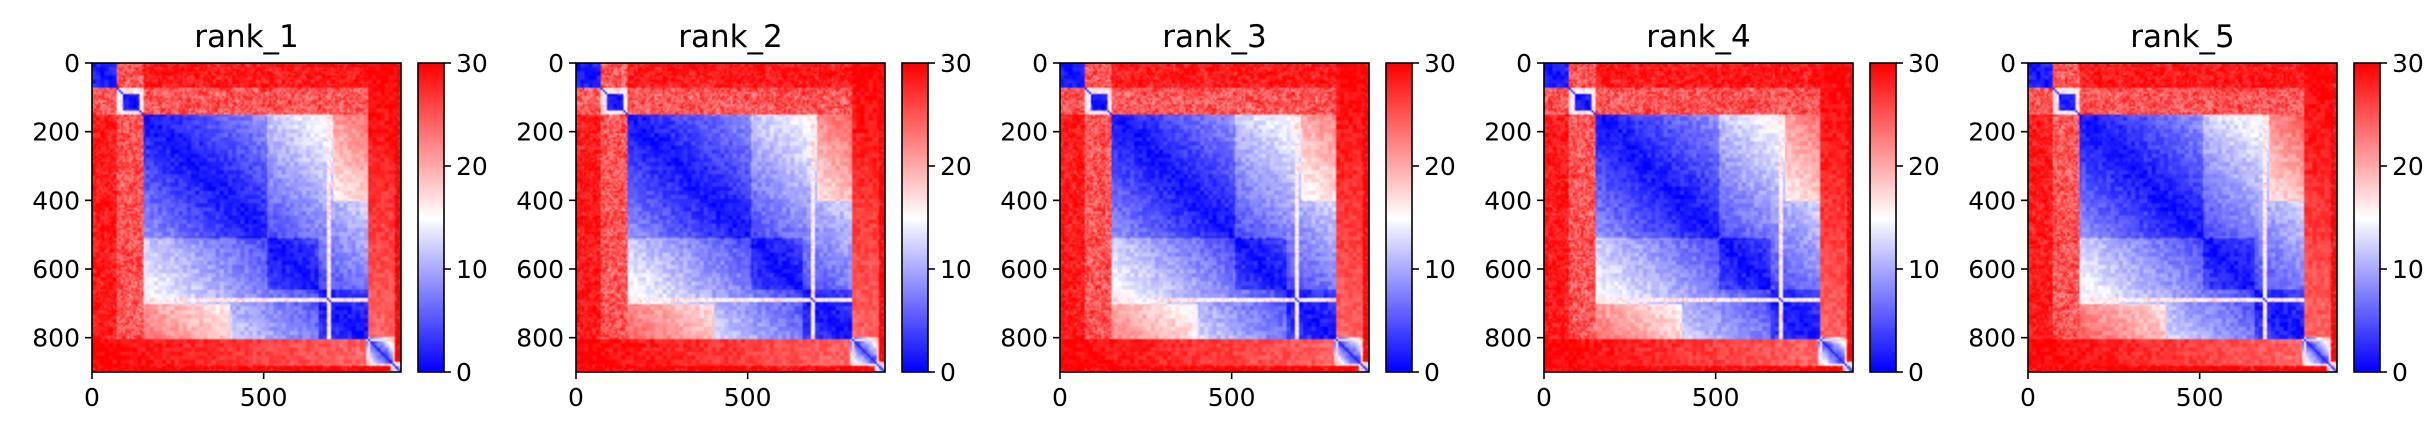 This screenshot has height=442, width=2435. I want to click on panel-title: rank_1, so click(246, 37).